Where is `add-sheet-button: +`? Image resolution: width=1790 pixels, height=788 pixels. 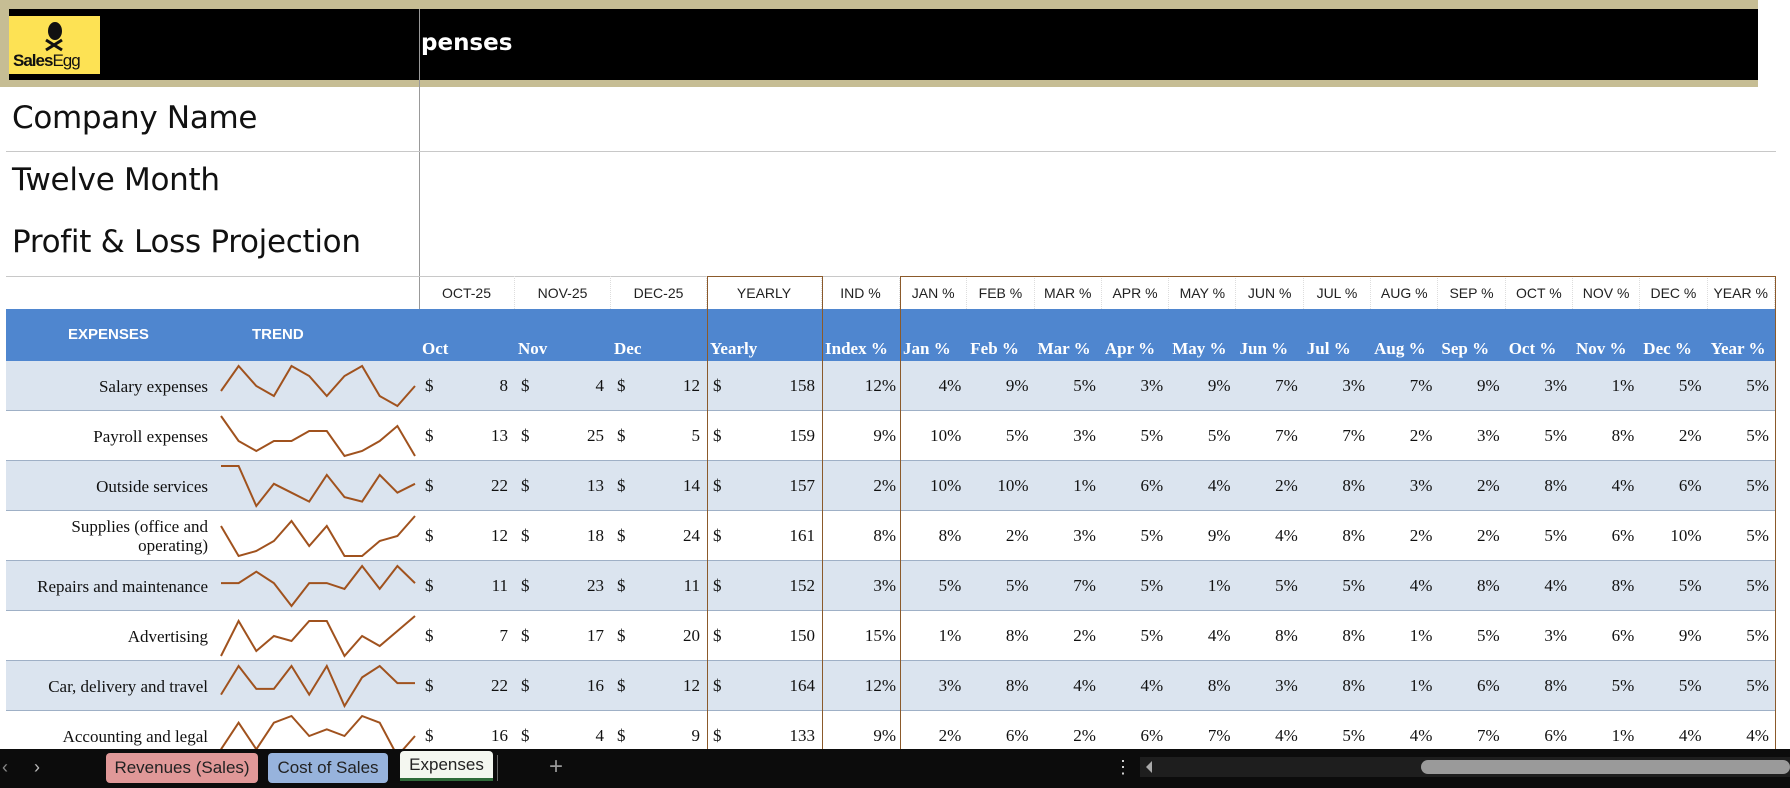 add-sheet-button: + is located at coordinates (556, 766).